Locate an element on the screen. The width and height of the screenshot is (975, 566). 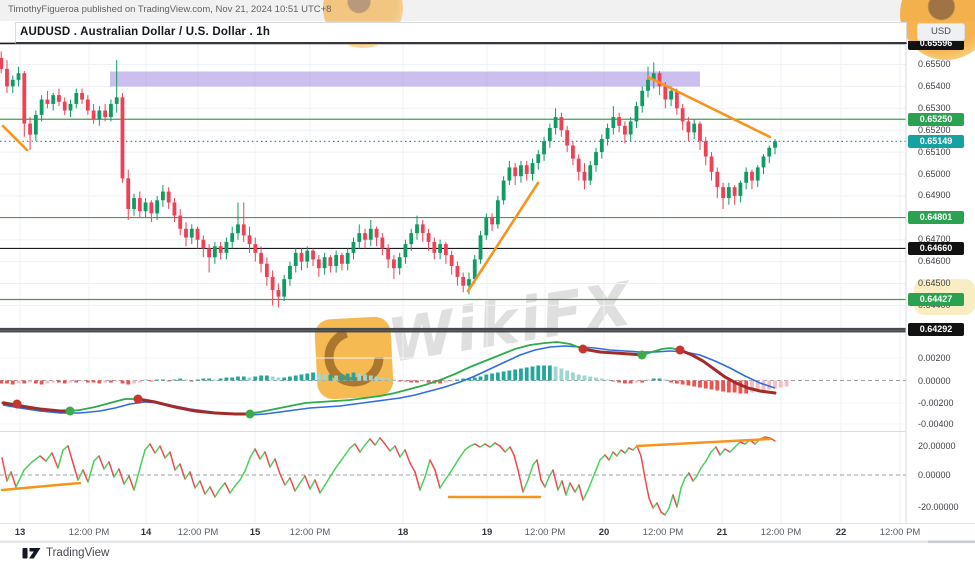
wikifx-watermark-text: WikiFX is located at coordinates (510, 323).